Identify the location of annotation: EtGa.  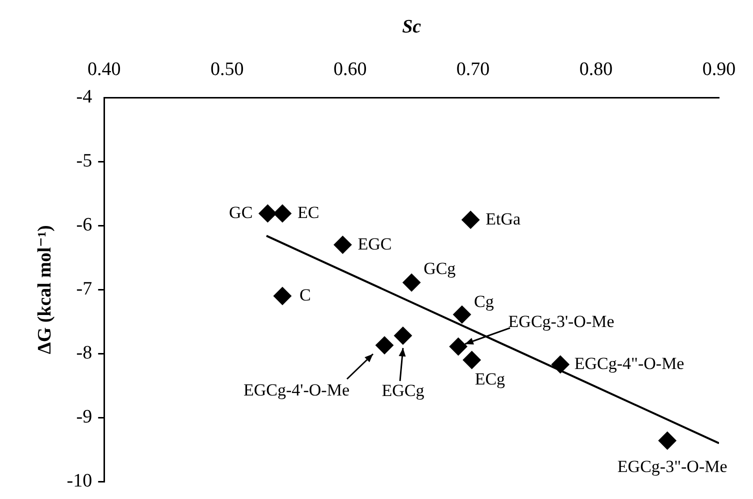
(503, 218).